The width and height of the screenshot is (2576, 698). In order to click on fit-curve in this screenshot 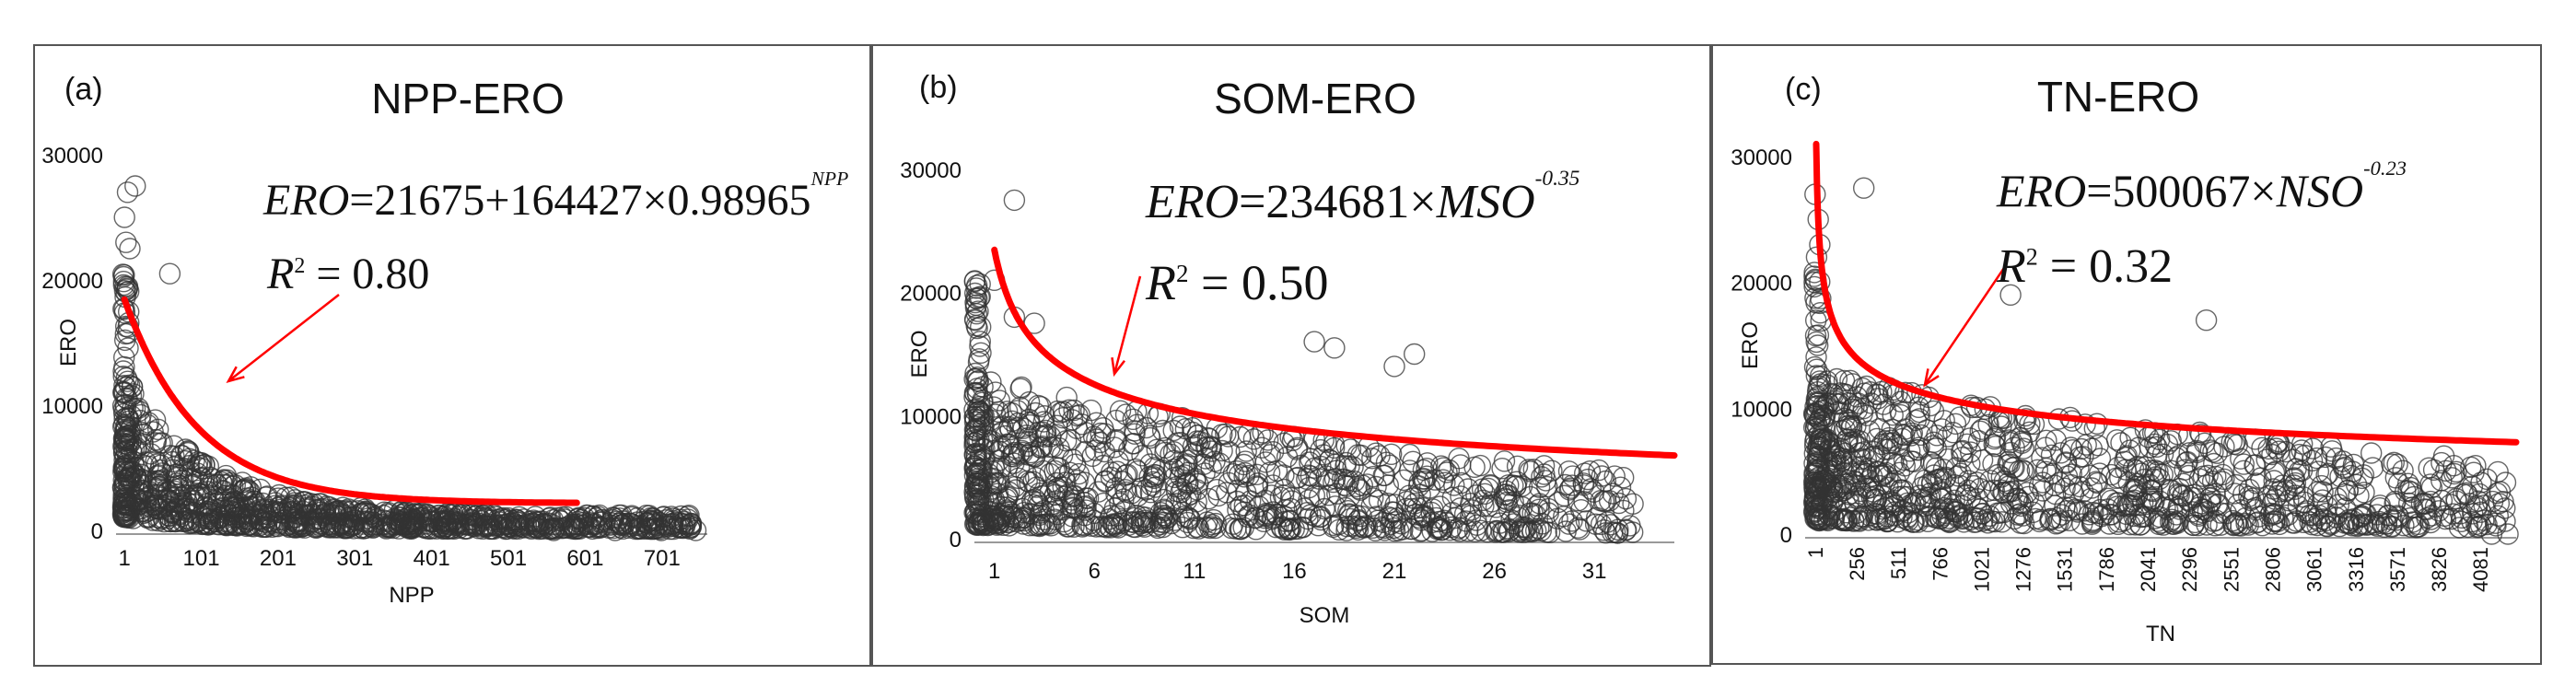, I will do `click(2166, 293)`.